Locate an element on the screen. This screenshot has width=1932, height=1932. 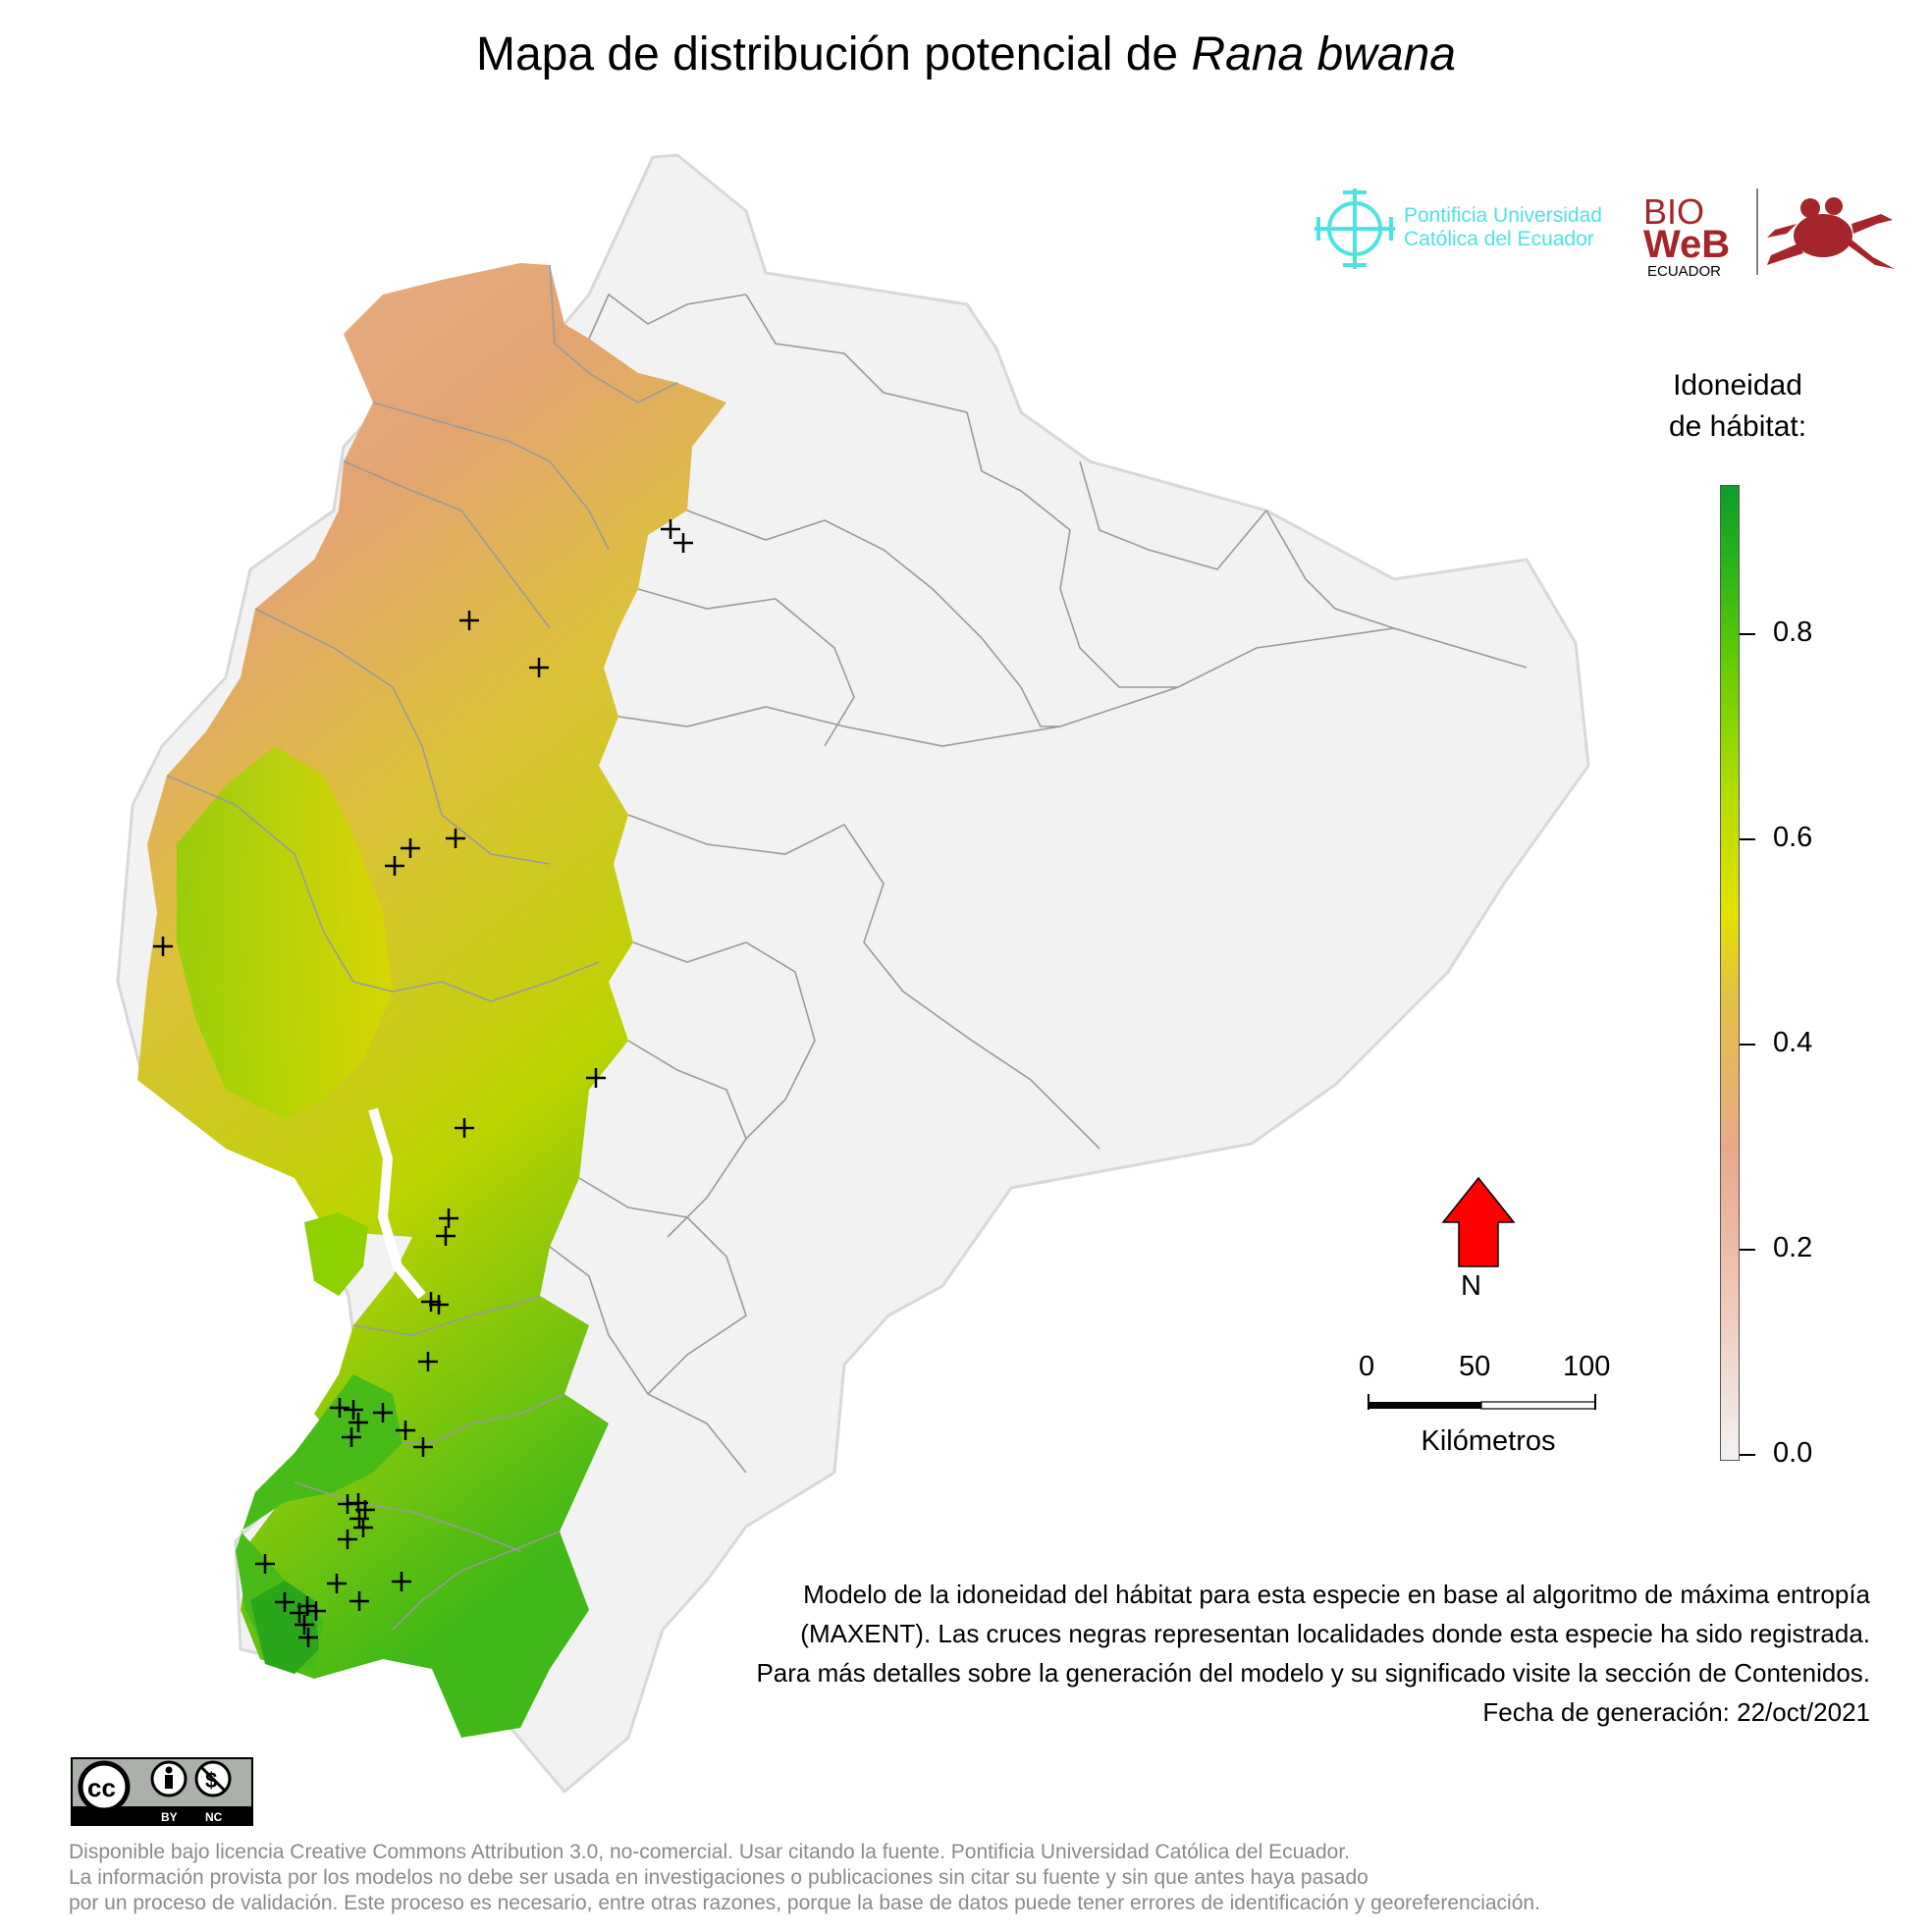
estuary-channel is located at coordinates (397, 1203).